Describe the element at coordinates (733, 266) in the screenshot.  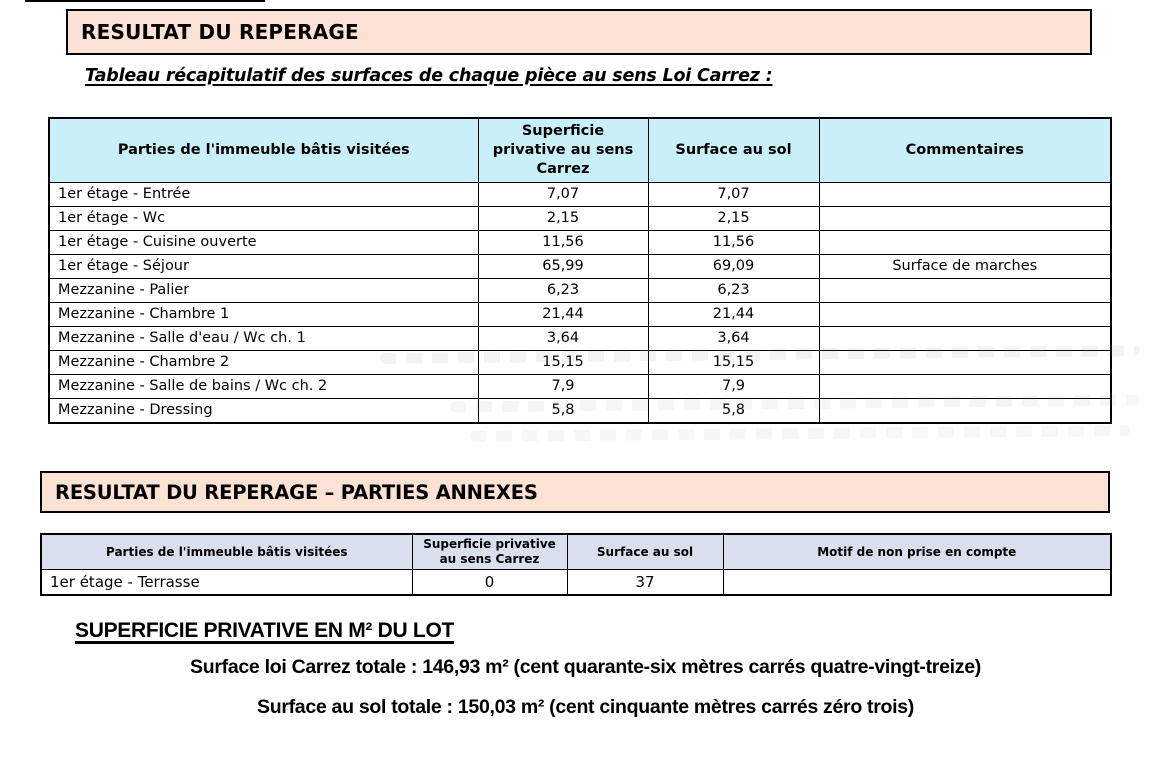
I see `sol-cell: 69,09` at that location.